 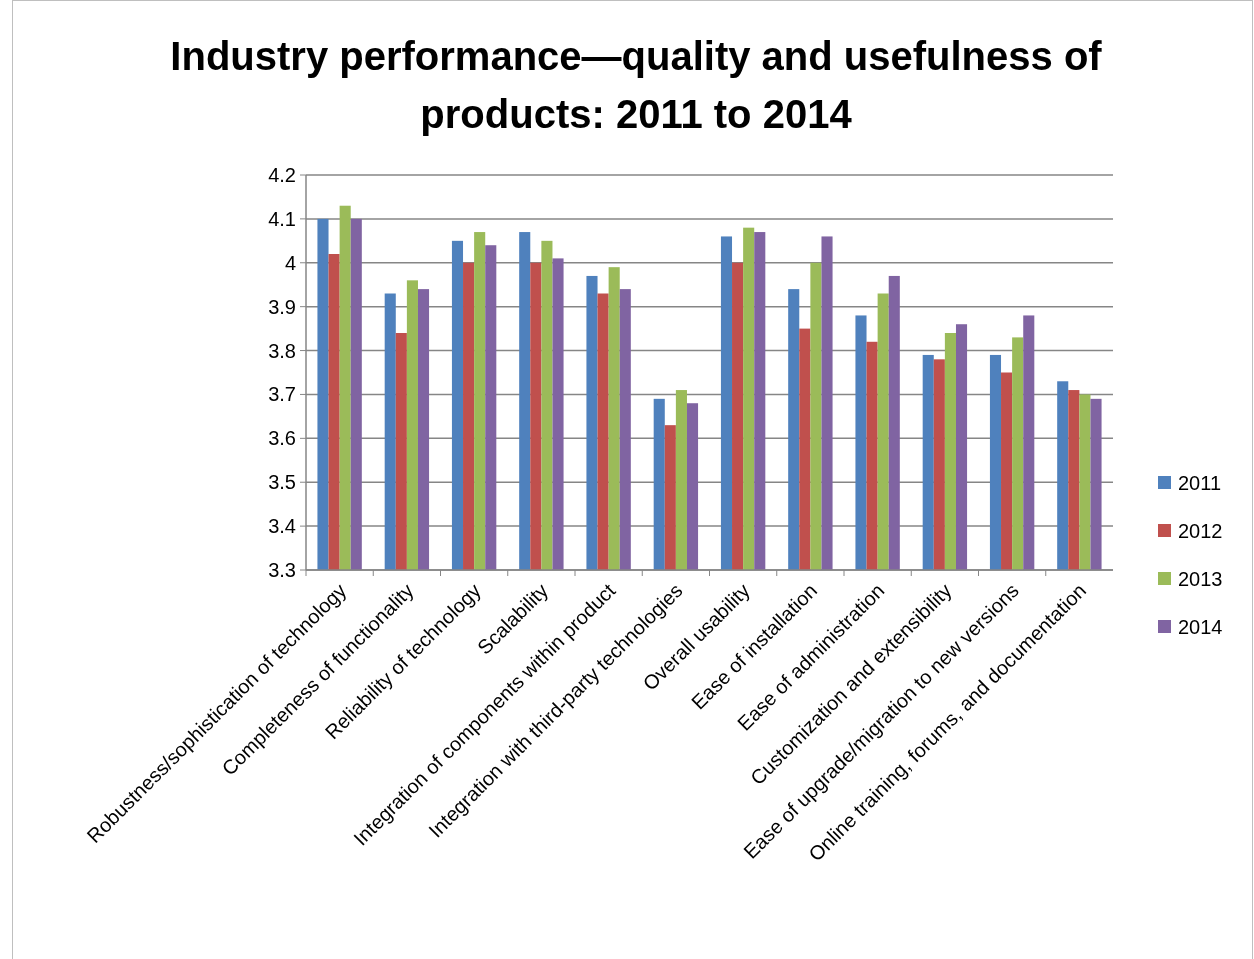 What do you see at coordinates (1200, 579) in the screenshot?
I see `legend-label: 2013` at bounding box center [1200, 579].